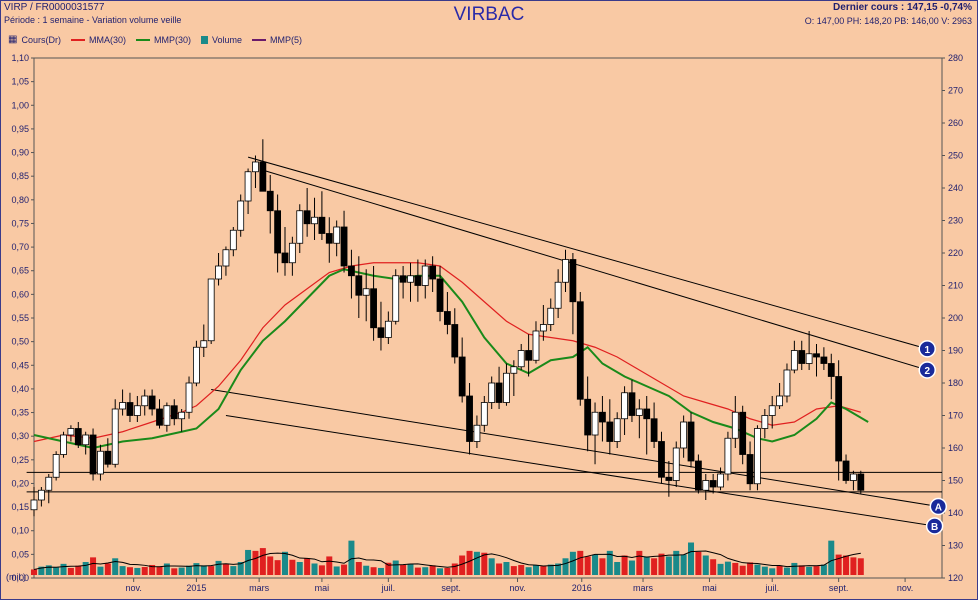  Describe the element at coordinates (34, 39) in the screenshot. I see `legend-item-cours: ▦ Cours(Dr)` at that location.